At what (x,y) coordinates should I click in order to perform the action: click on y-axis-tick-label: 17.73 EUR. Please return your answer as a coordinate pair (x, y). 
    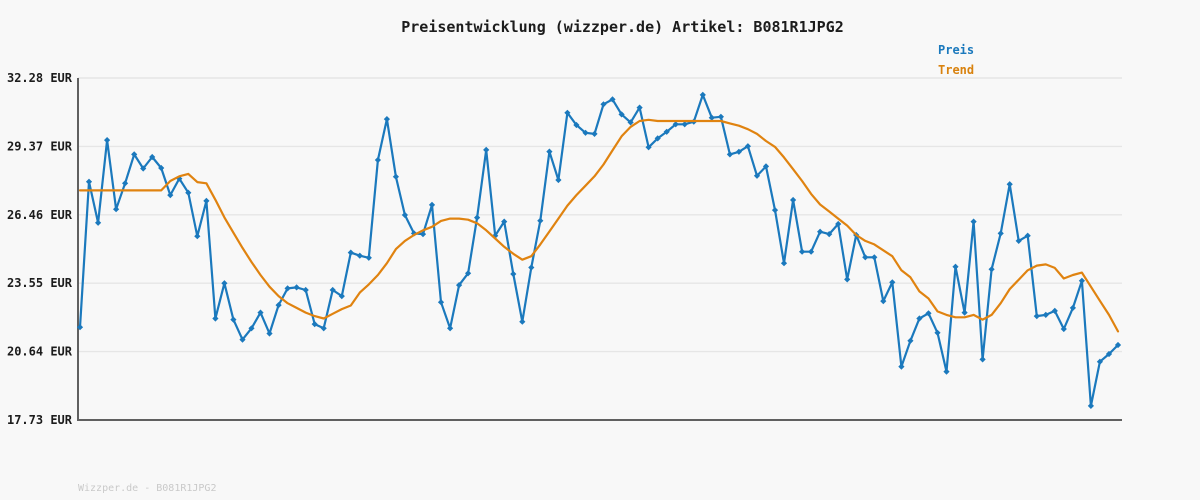
    Looking at the image, I should click on (40, 420).